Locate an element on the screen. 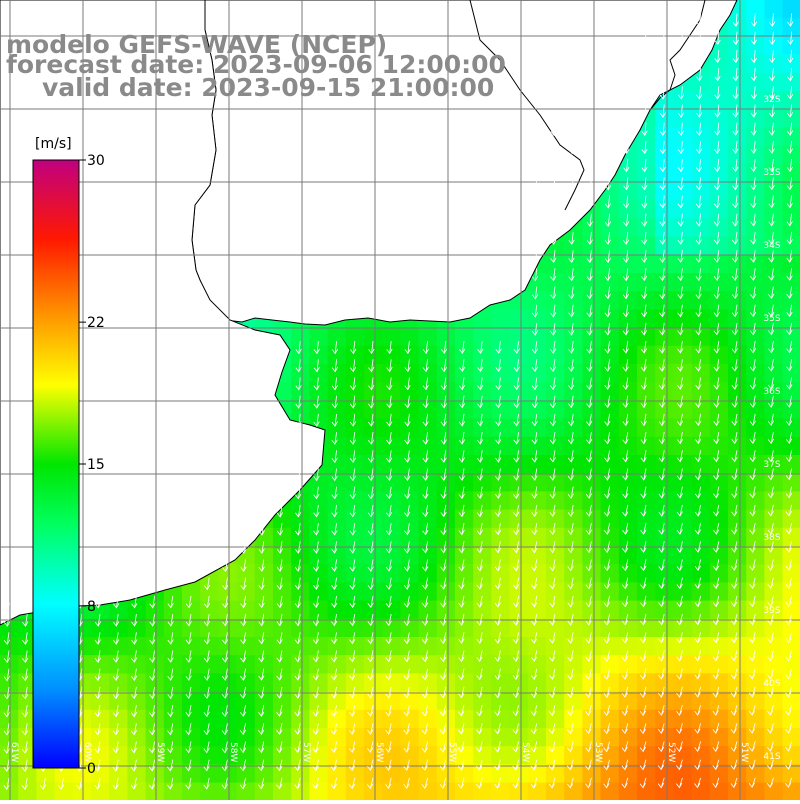 This screenshot has width=800, height=804. lon-label: 55W is located at coordinates (452, 752).